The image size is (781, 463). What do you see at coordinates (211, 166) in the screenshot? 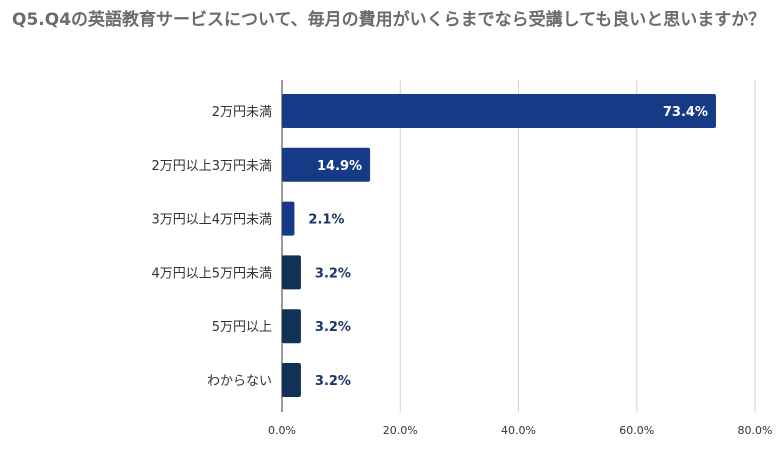
I see `category-label: 2万円以上3万円未満` at bounding box center [211, 166].